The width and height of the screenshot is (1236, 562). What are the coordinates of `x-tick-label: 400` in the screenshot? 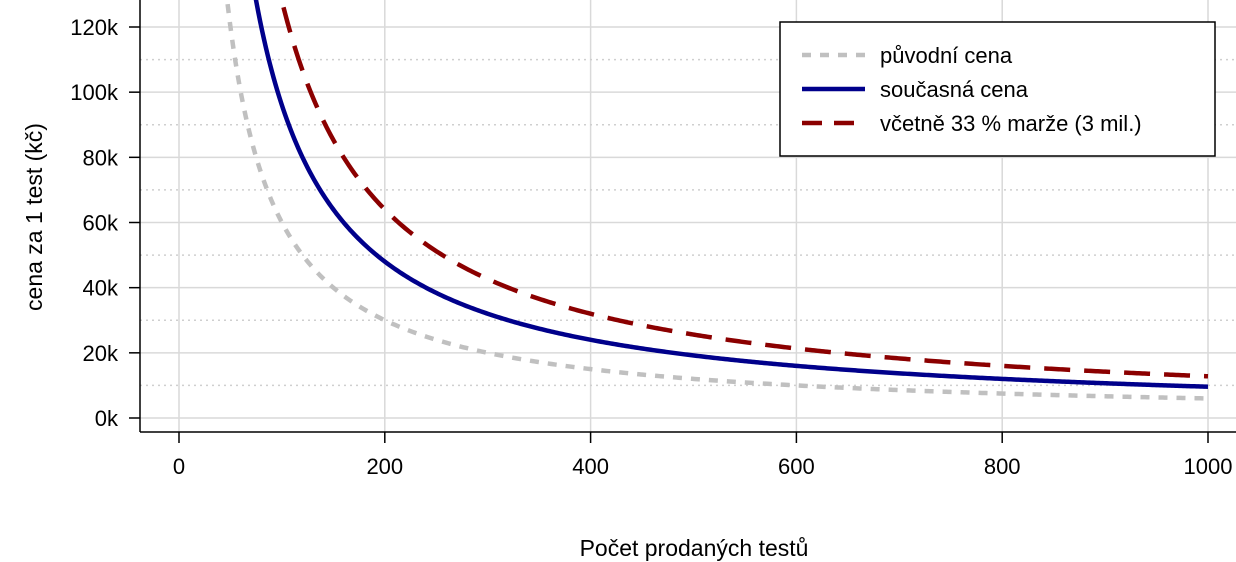 It's located at (590, 466).